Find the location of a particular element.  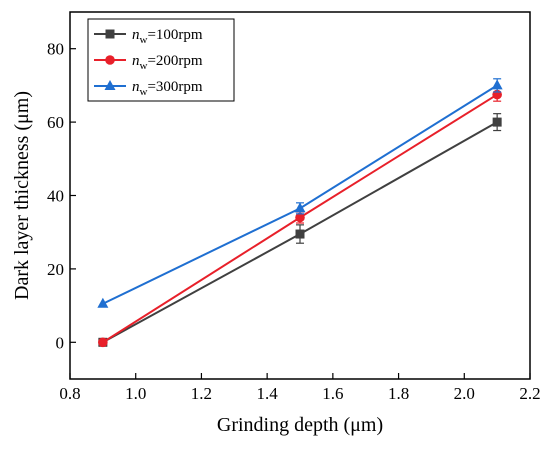

legend-entry-1: nw=200rpm is located at coordinates (148, 62).